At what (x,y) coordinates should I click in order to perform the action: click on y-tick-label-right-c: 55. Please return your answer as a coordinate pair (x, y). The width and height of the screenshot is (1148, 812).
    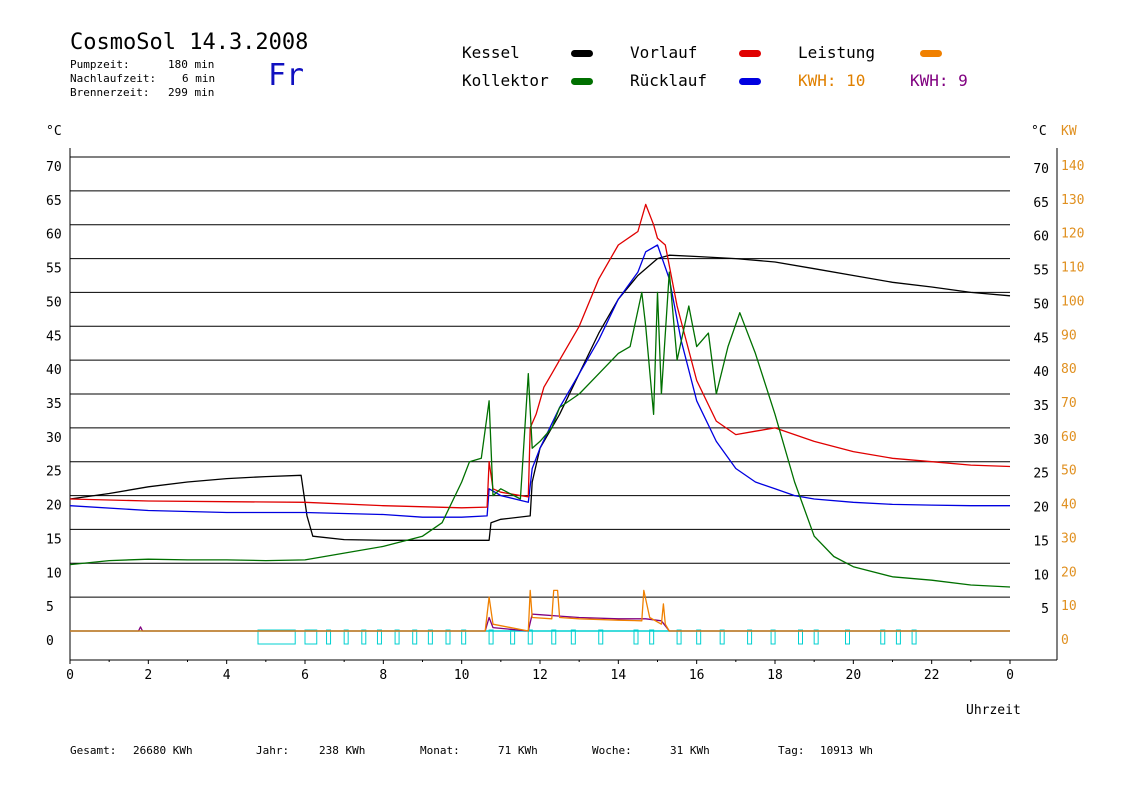
    Looking at the image, I should click on (1041, 271).